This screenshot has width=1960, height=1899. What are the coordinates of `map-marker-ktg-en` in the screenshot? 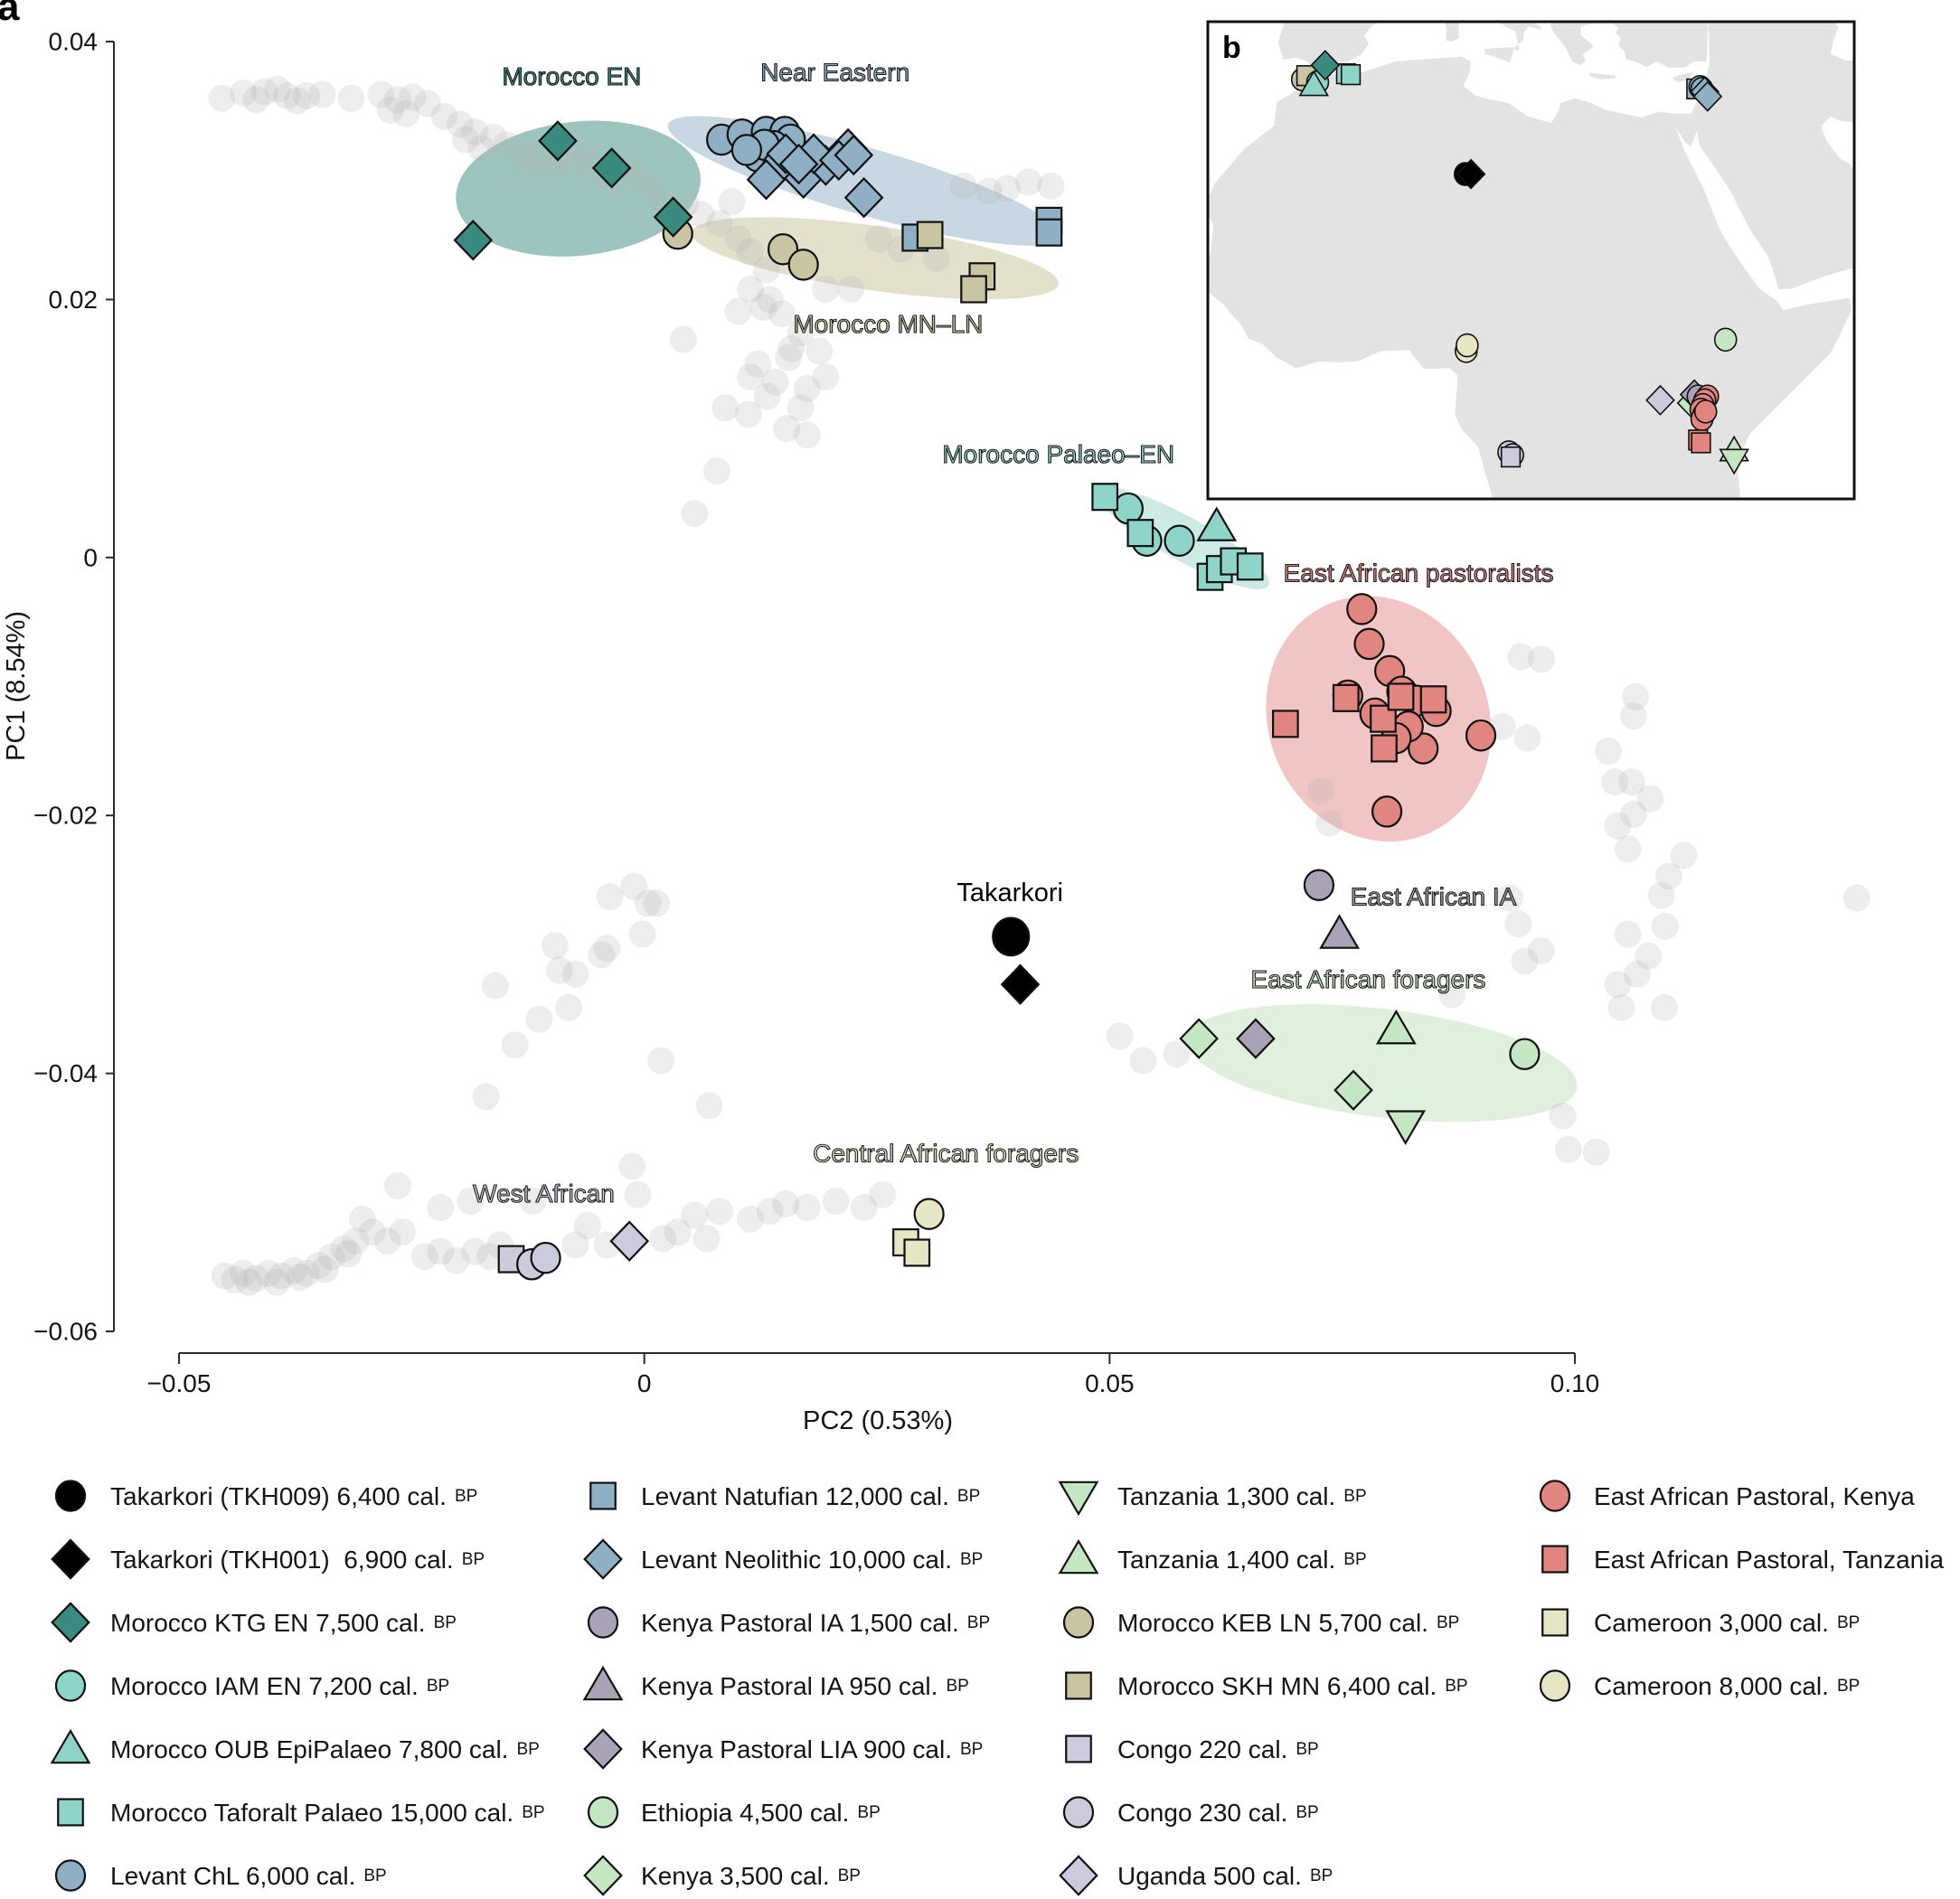 It's located at (1325, 65).